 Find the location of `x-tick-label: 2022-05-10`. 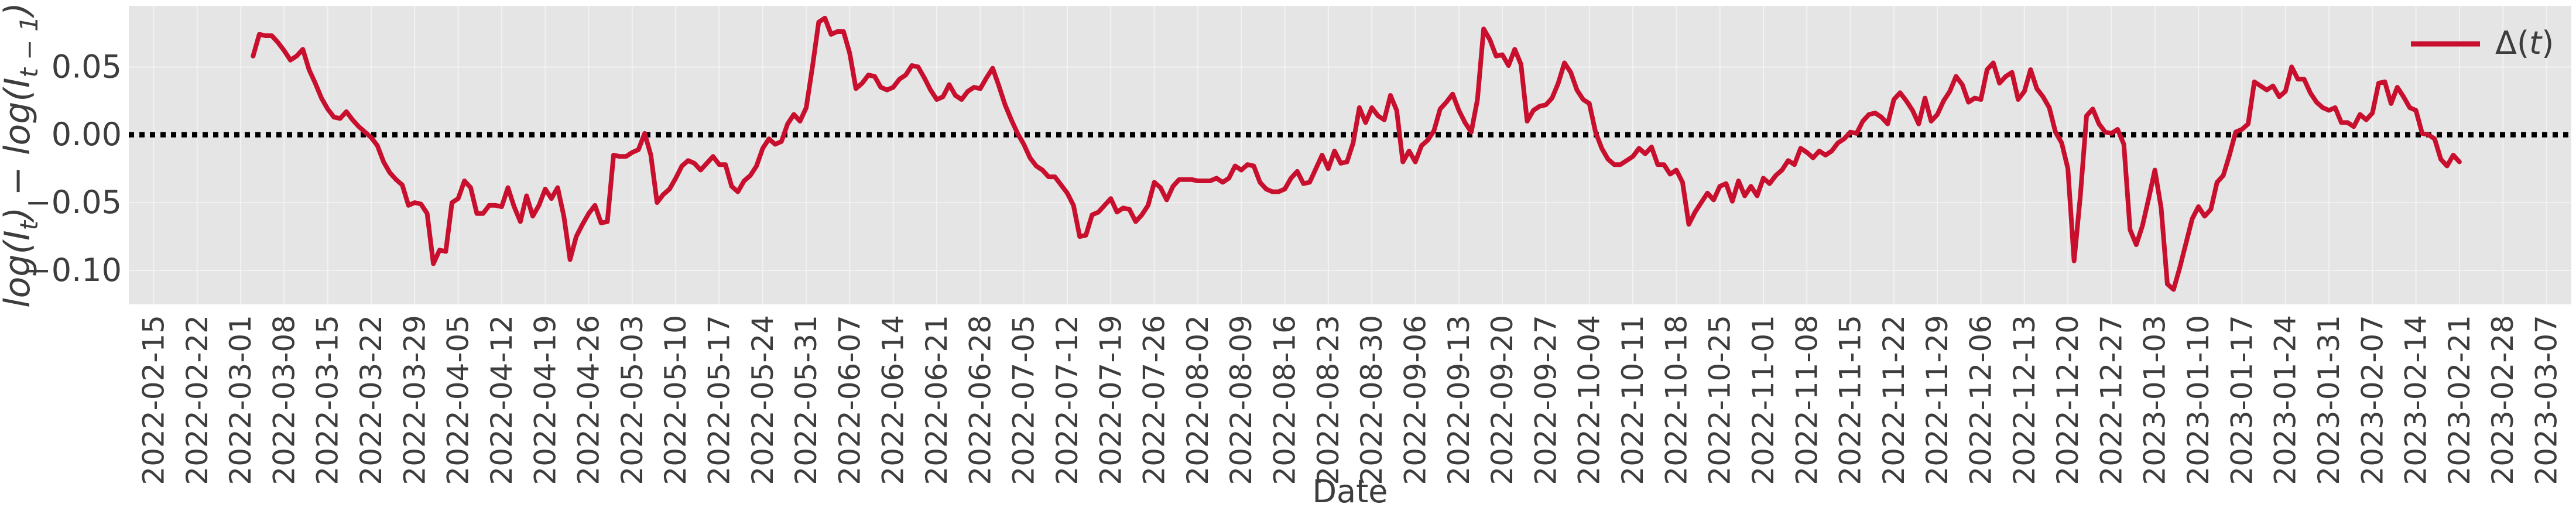

x-tick-label: 2022-05-10 is located at coordinates (676, 400).